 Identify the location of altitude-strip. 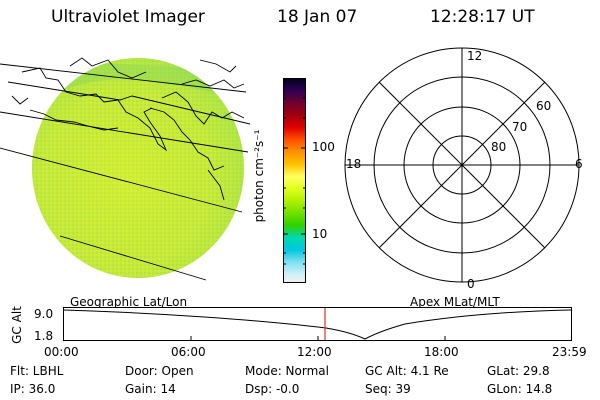
(317, 324).